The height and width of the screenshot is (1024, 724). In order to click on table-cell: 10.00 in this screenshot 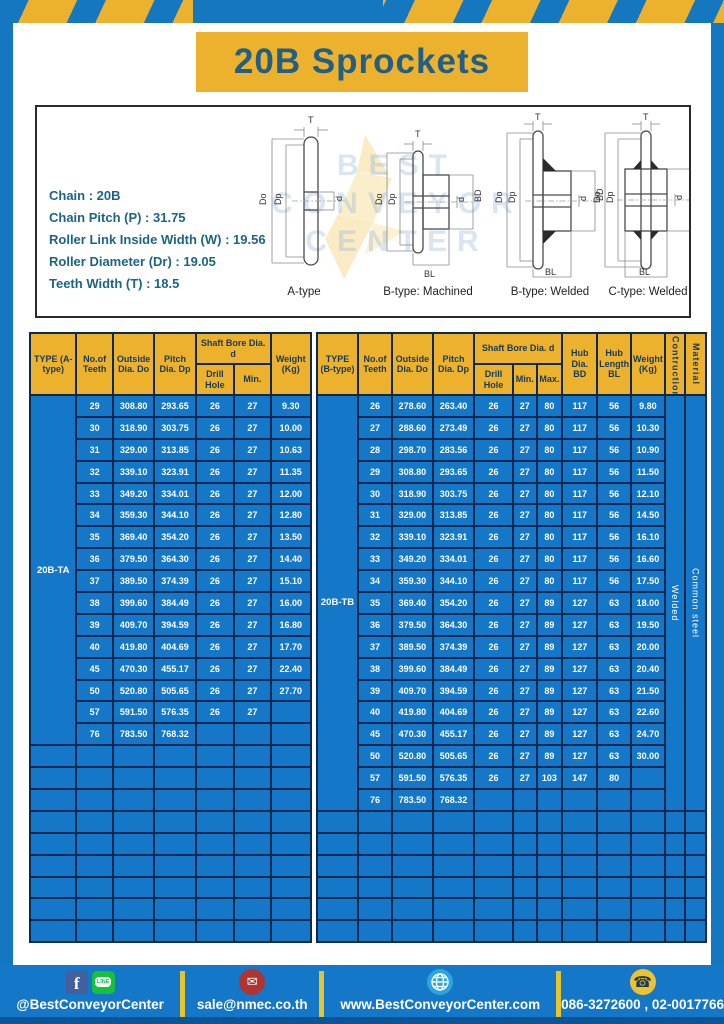, I will do `click(291, 427)`.